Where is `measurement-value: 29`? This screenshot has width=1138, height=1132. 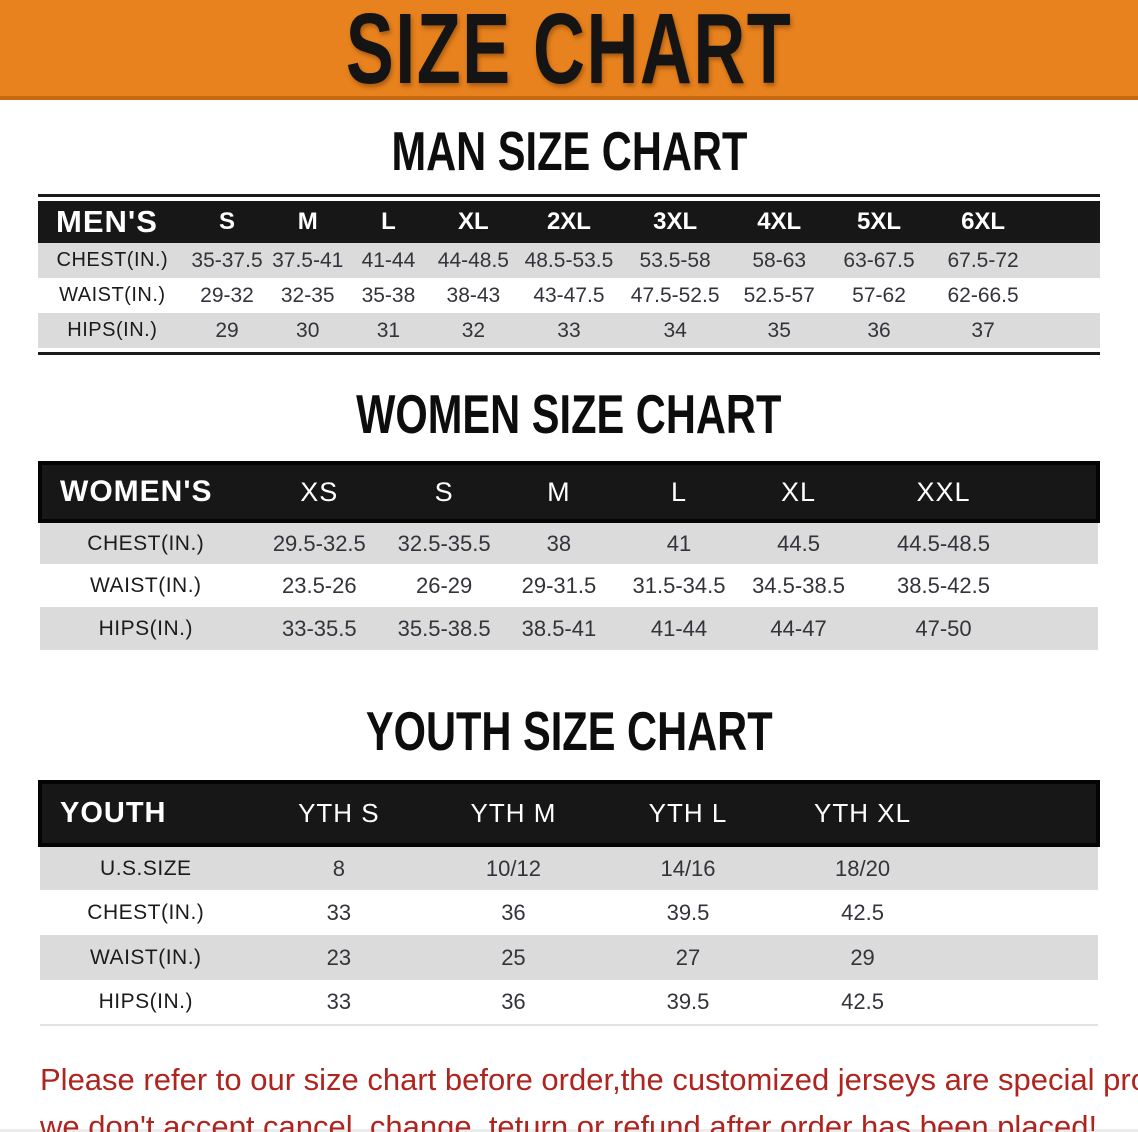 measurement-value: 29 is located at coordinates (227, 330).